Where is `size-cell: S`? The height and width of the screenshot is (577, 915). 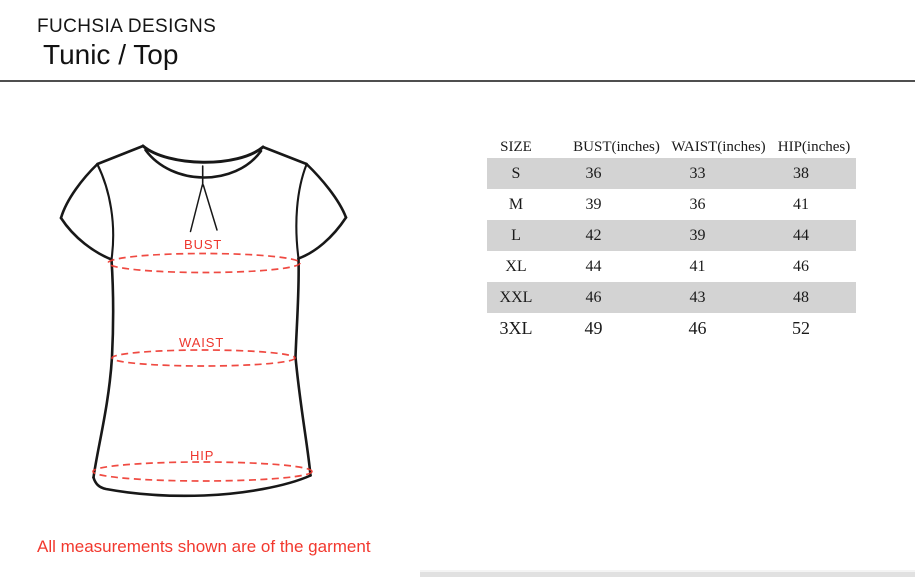 size-cell: S is located at coordinates (516, 173).